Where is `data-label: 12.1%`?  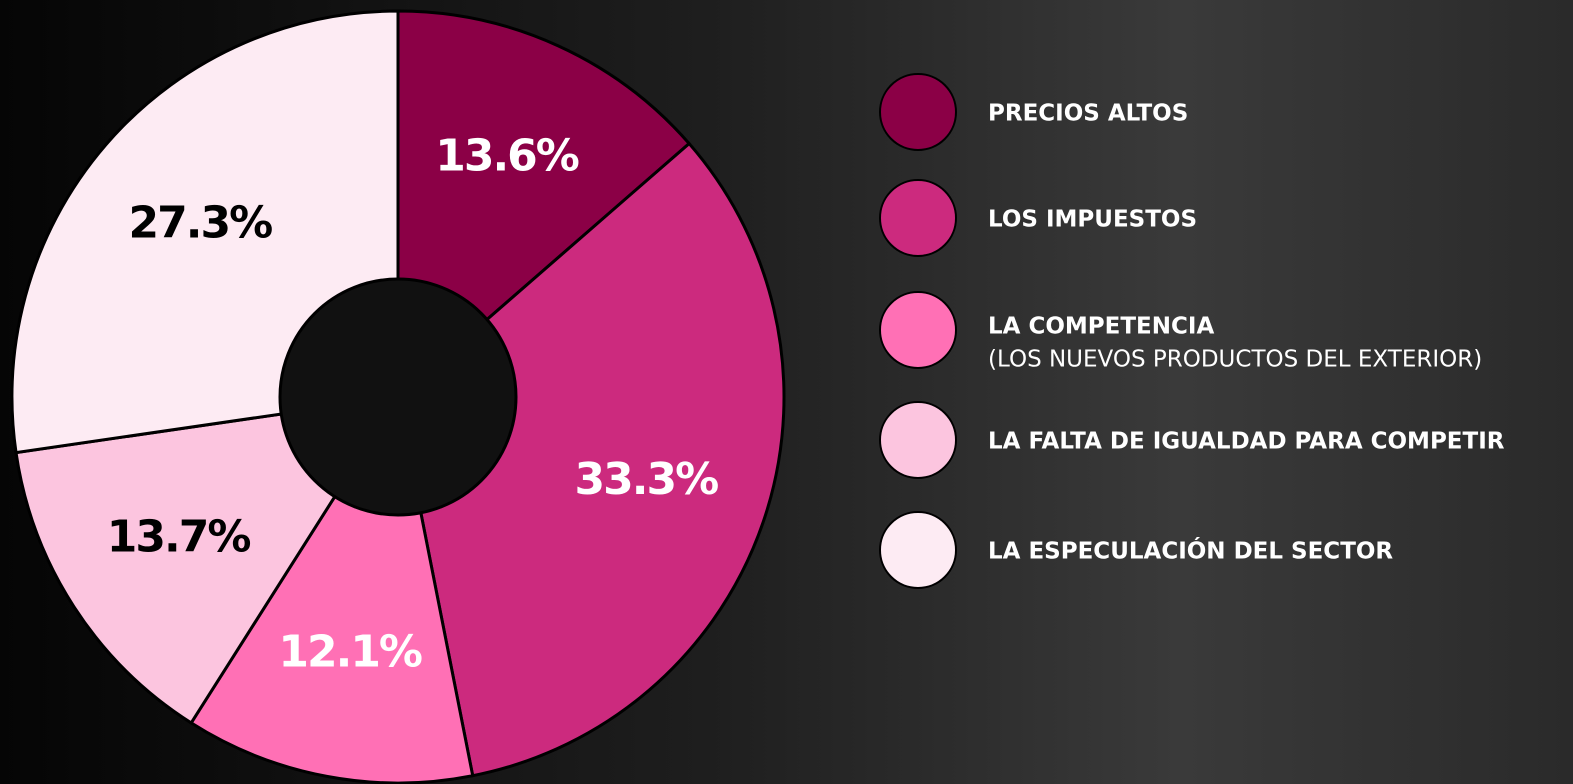 data-label: 12.1% is located at coordinates (350, 652).